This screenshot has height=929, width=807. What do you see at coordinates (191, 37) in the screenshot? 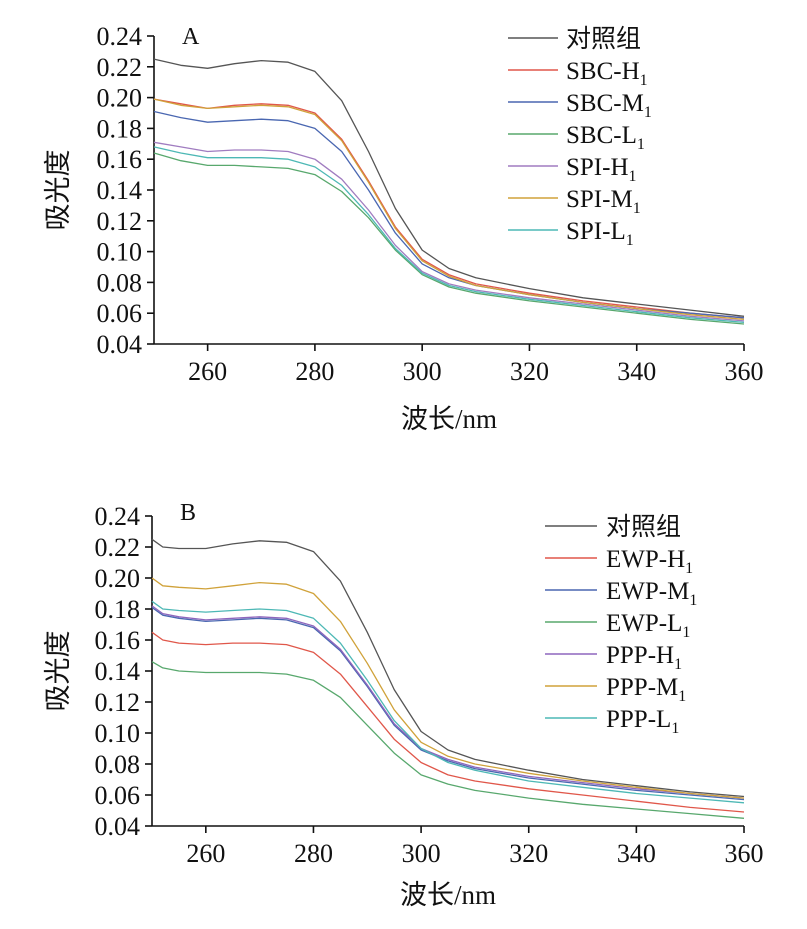
I see `panel-label: A` at bounding box center [191, 37].